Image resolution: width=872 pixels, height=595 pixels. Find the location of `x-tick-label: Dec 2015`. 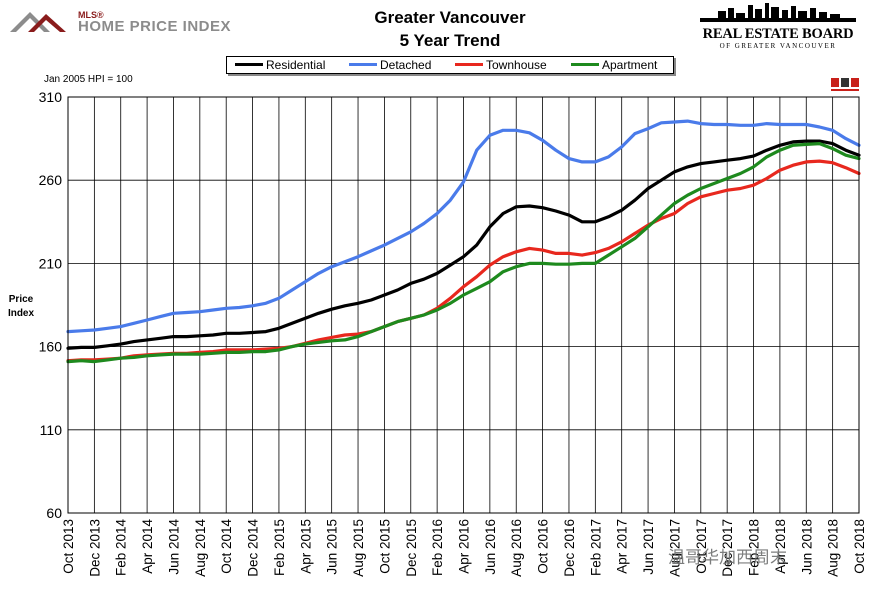

x-tick-label: Dec 2015 is located at coordinates (411, 548).